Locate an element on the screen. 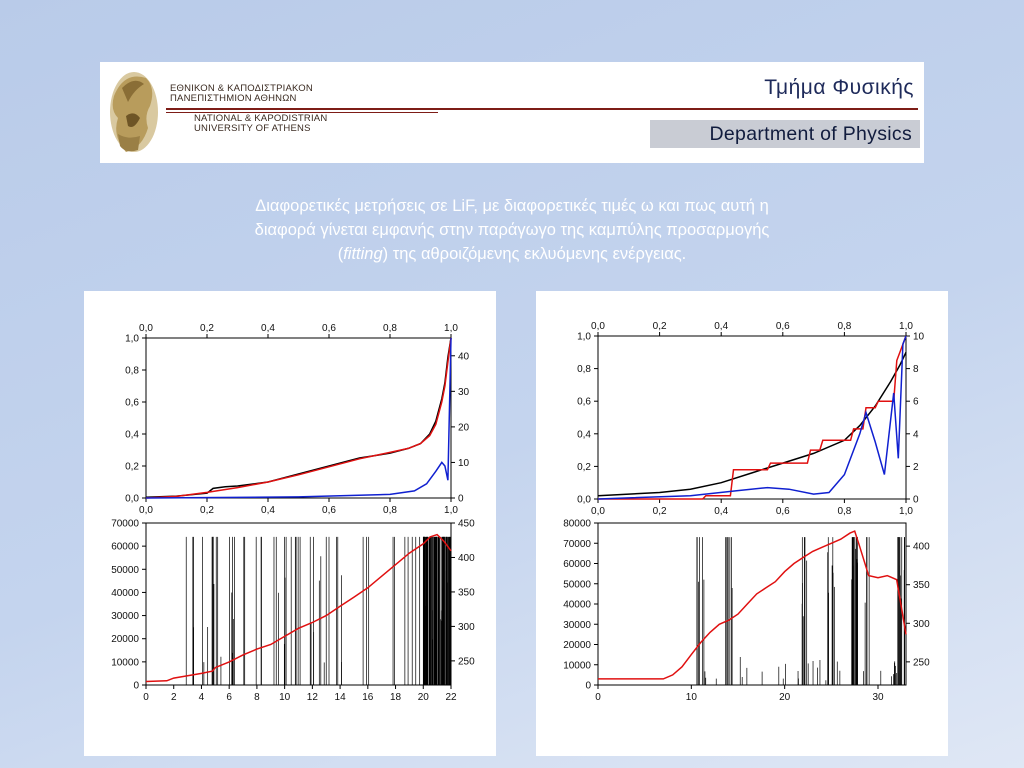 This screenshot has width=1024, height=768. left-bottom-y-tick-label: 50000 is located at coordinates (125, 570).